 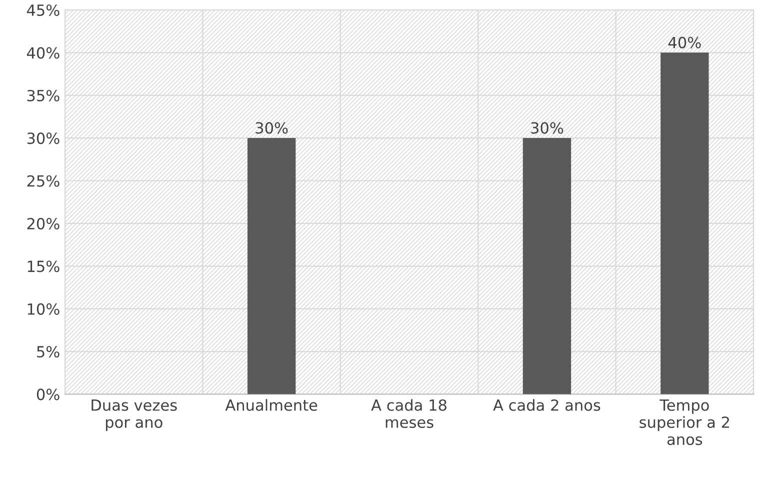 I want to click on y-tick-label: 5%, so click(x=48, y=352).